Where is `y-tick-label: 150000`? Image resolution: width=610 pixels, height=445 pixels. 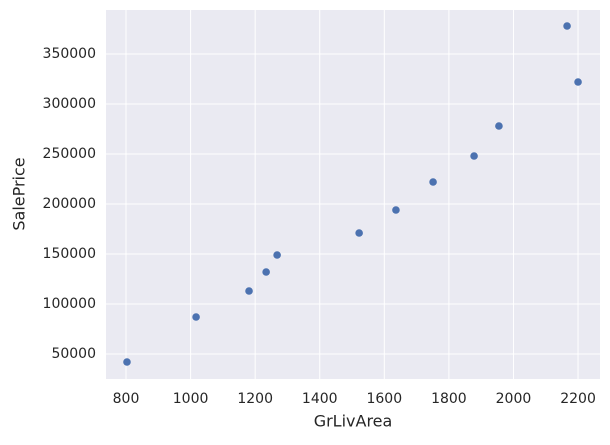 y-tick-label: 150000 is located at coordinates (69, 254).